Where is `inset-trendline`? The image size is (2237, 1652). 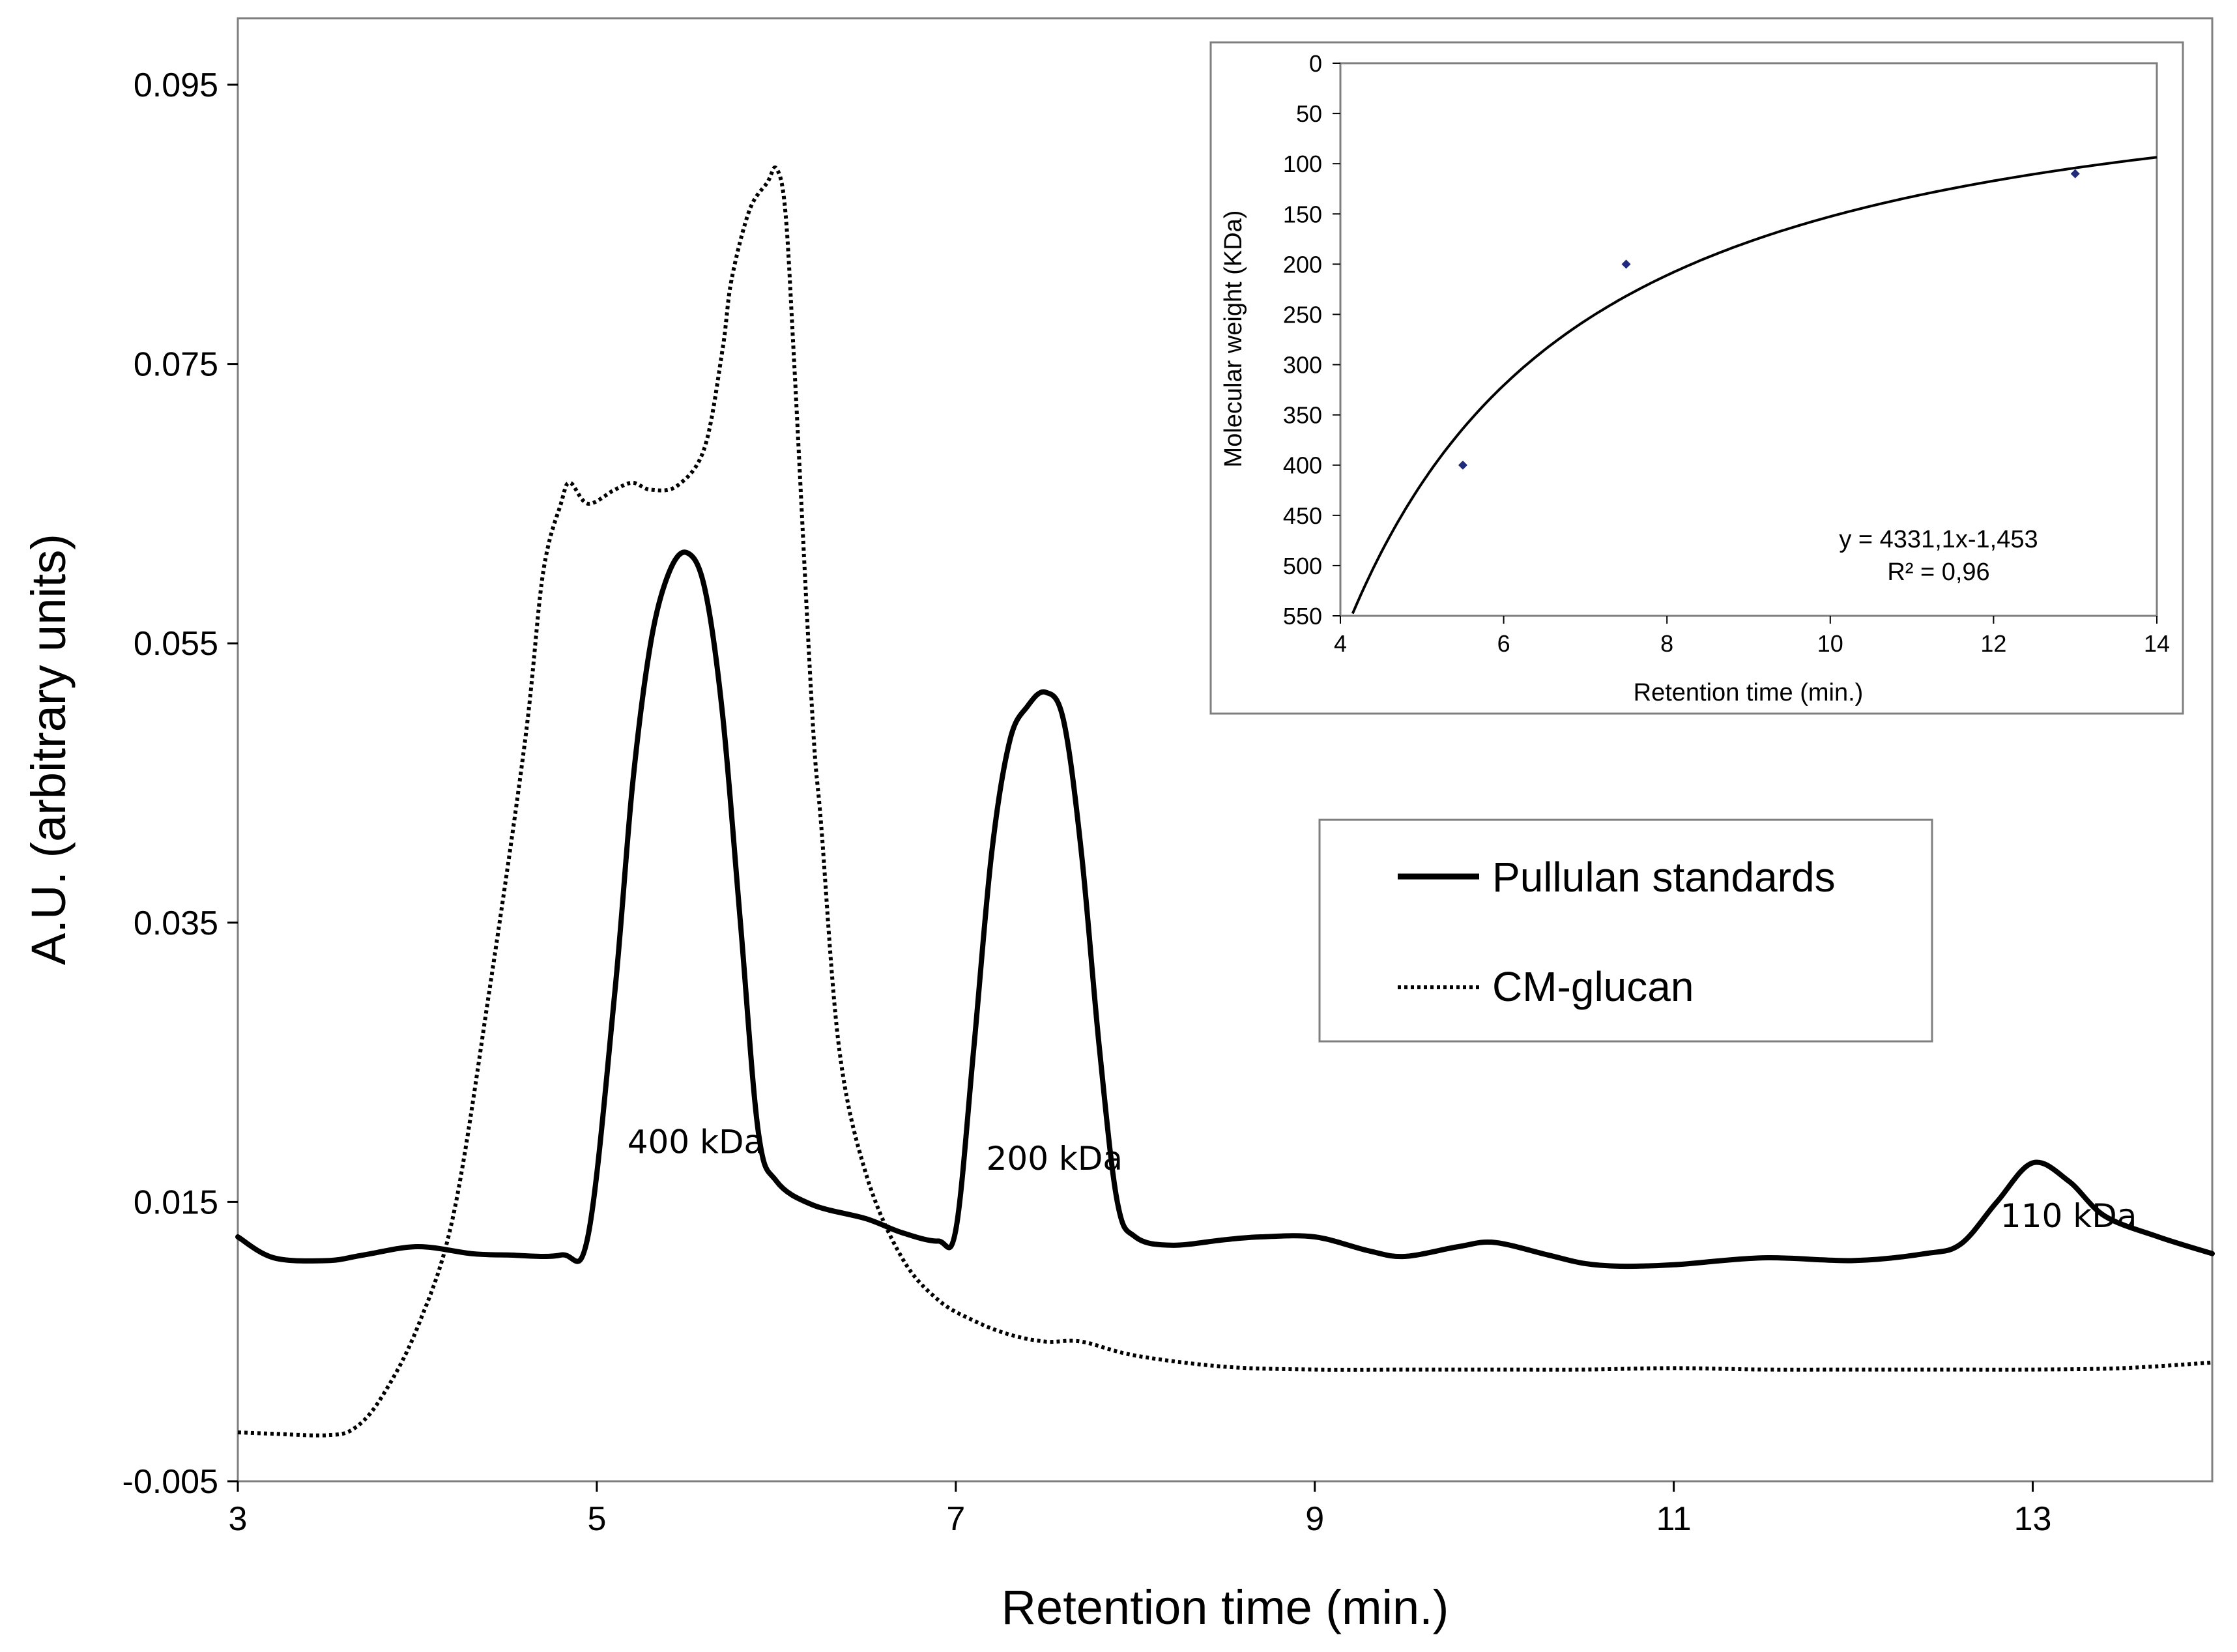
inset-trendline is located at coordinates (1755, 385).